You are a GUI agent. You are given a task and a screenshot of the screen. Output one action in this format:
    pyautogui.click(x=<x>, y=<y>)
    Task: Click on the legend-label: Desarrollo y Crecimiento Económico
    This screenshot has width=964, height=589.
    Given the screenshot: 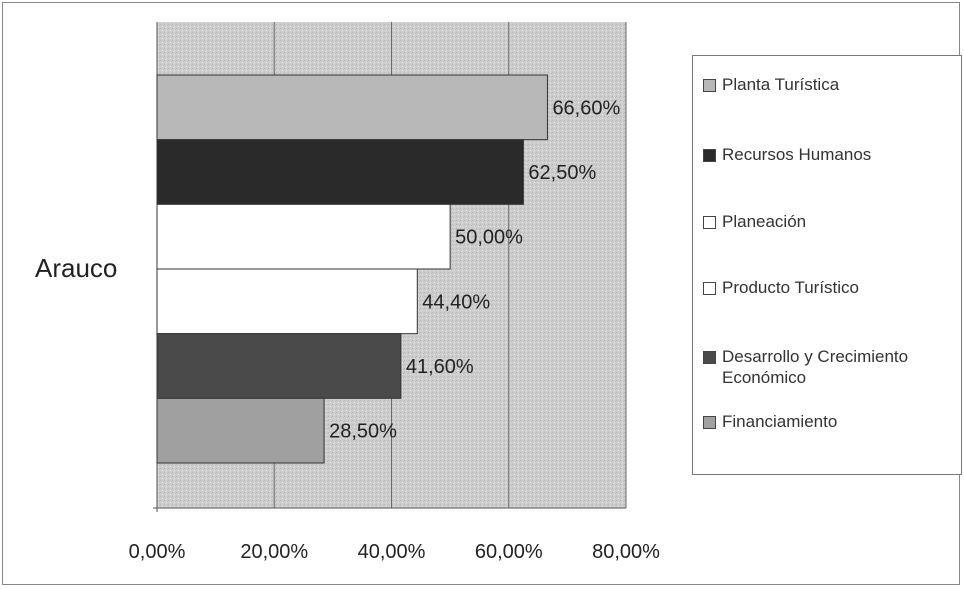 What is the action you would take?
    pyautogui.click(x=815, y=367)
    